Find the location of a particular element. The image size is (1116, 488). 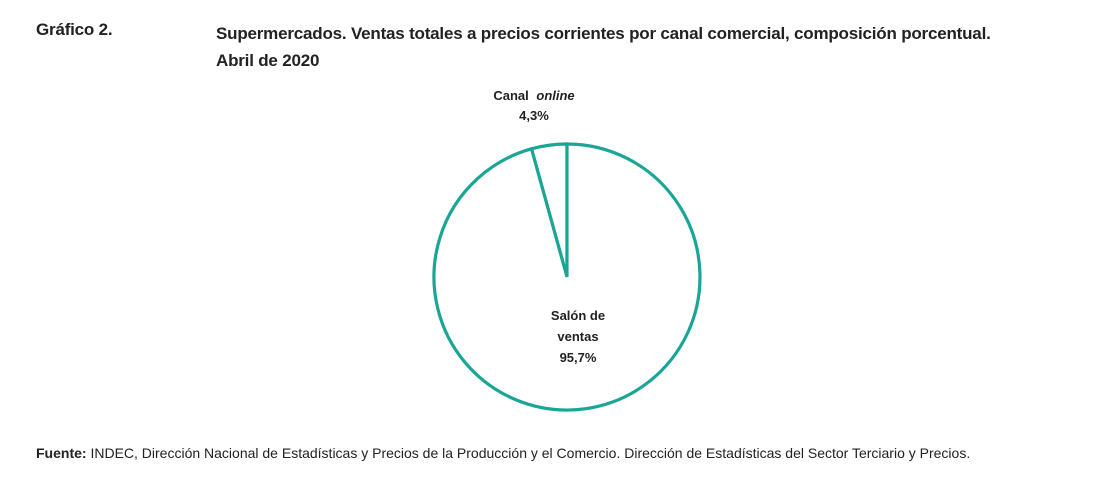

slice-label-online-name: Canal online is located at coordinates (533, 95).